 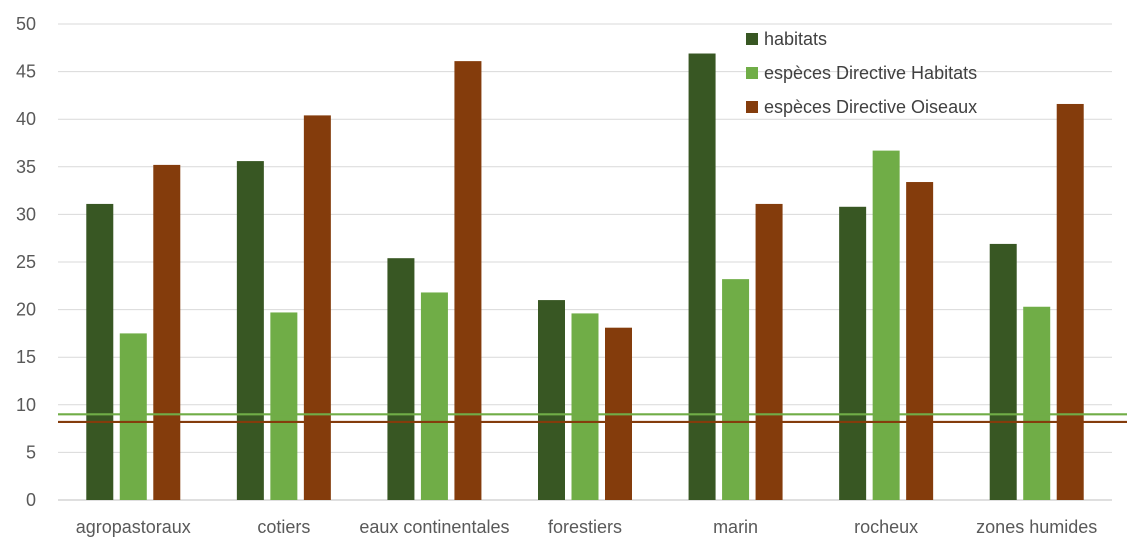 What do you see at coordinates (26, 72) in the screenshot?
I see `y-tick-label: 45` at bounding box center [26, 72].